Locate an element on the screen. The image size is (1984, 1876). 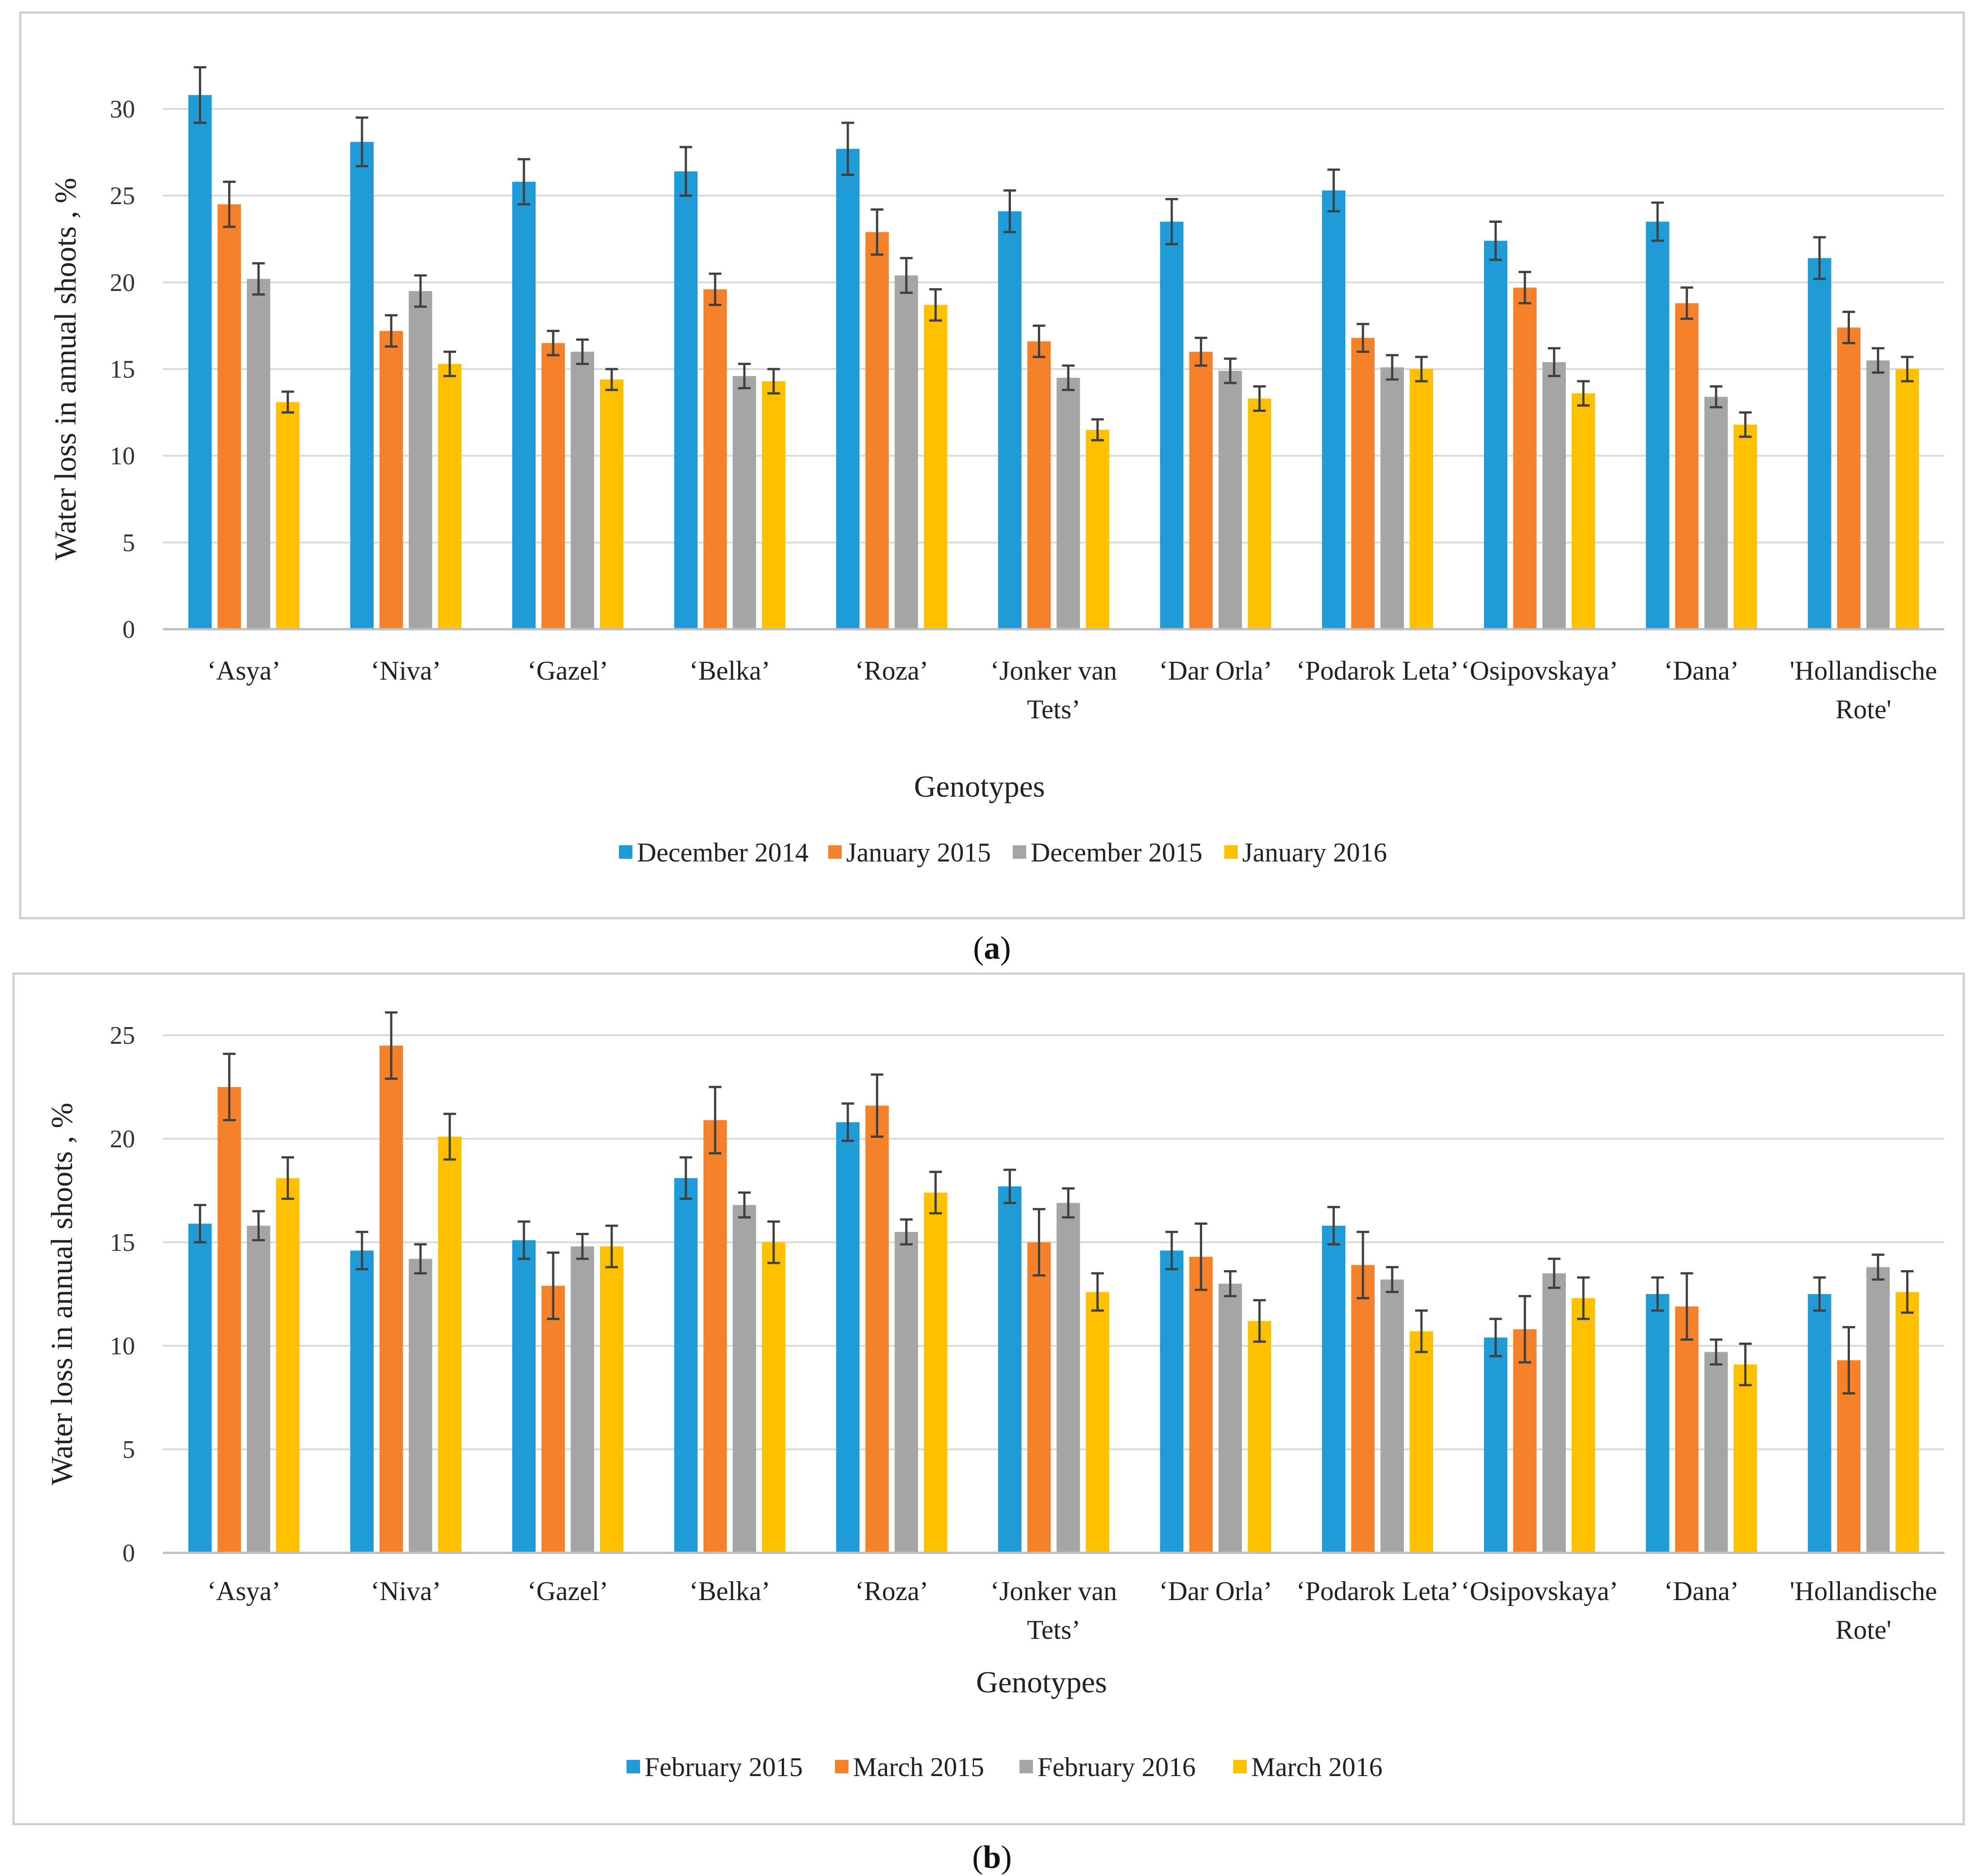
panel-a-letter: a is located at coordinates (992, 948).